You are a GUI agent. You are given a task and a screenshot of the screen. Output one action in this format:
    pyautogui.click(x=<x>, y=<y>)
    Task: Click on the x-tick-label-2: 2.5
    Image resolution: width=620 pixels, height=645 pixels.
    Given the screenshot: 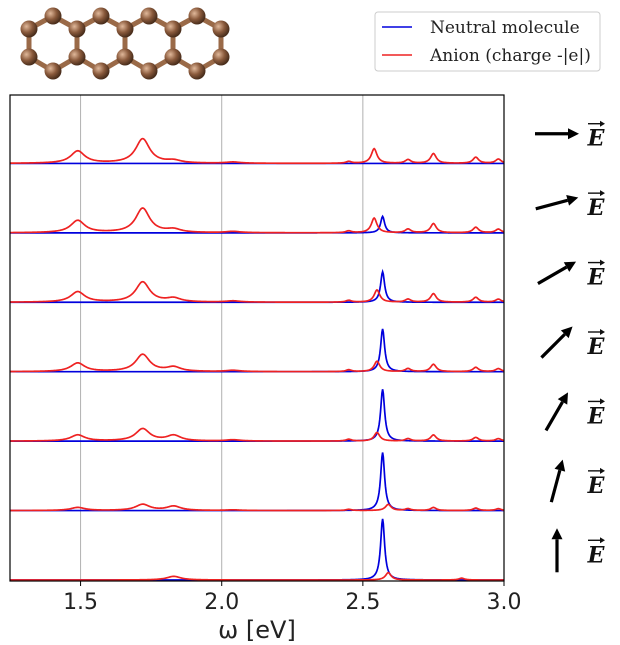 What is the action you would take?
    pyautogui.click(x=362, y=602)
    